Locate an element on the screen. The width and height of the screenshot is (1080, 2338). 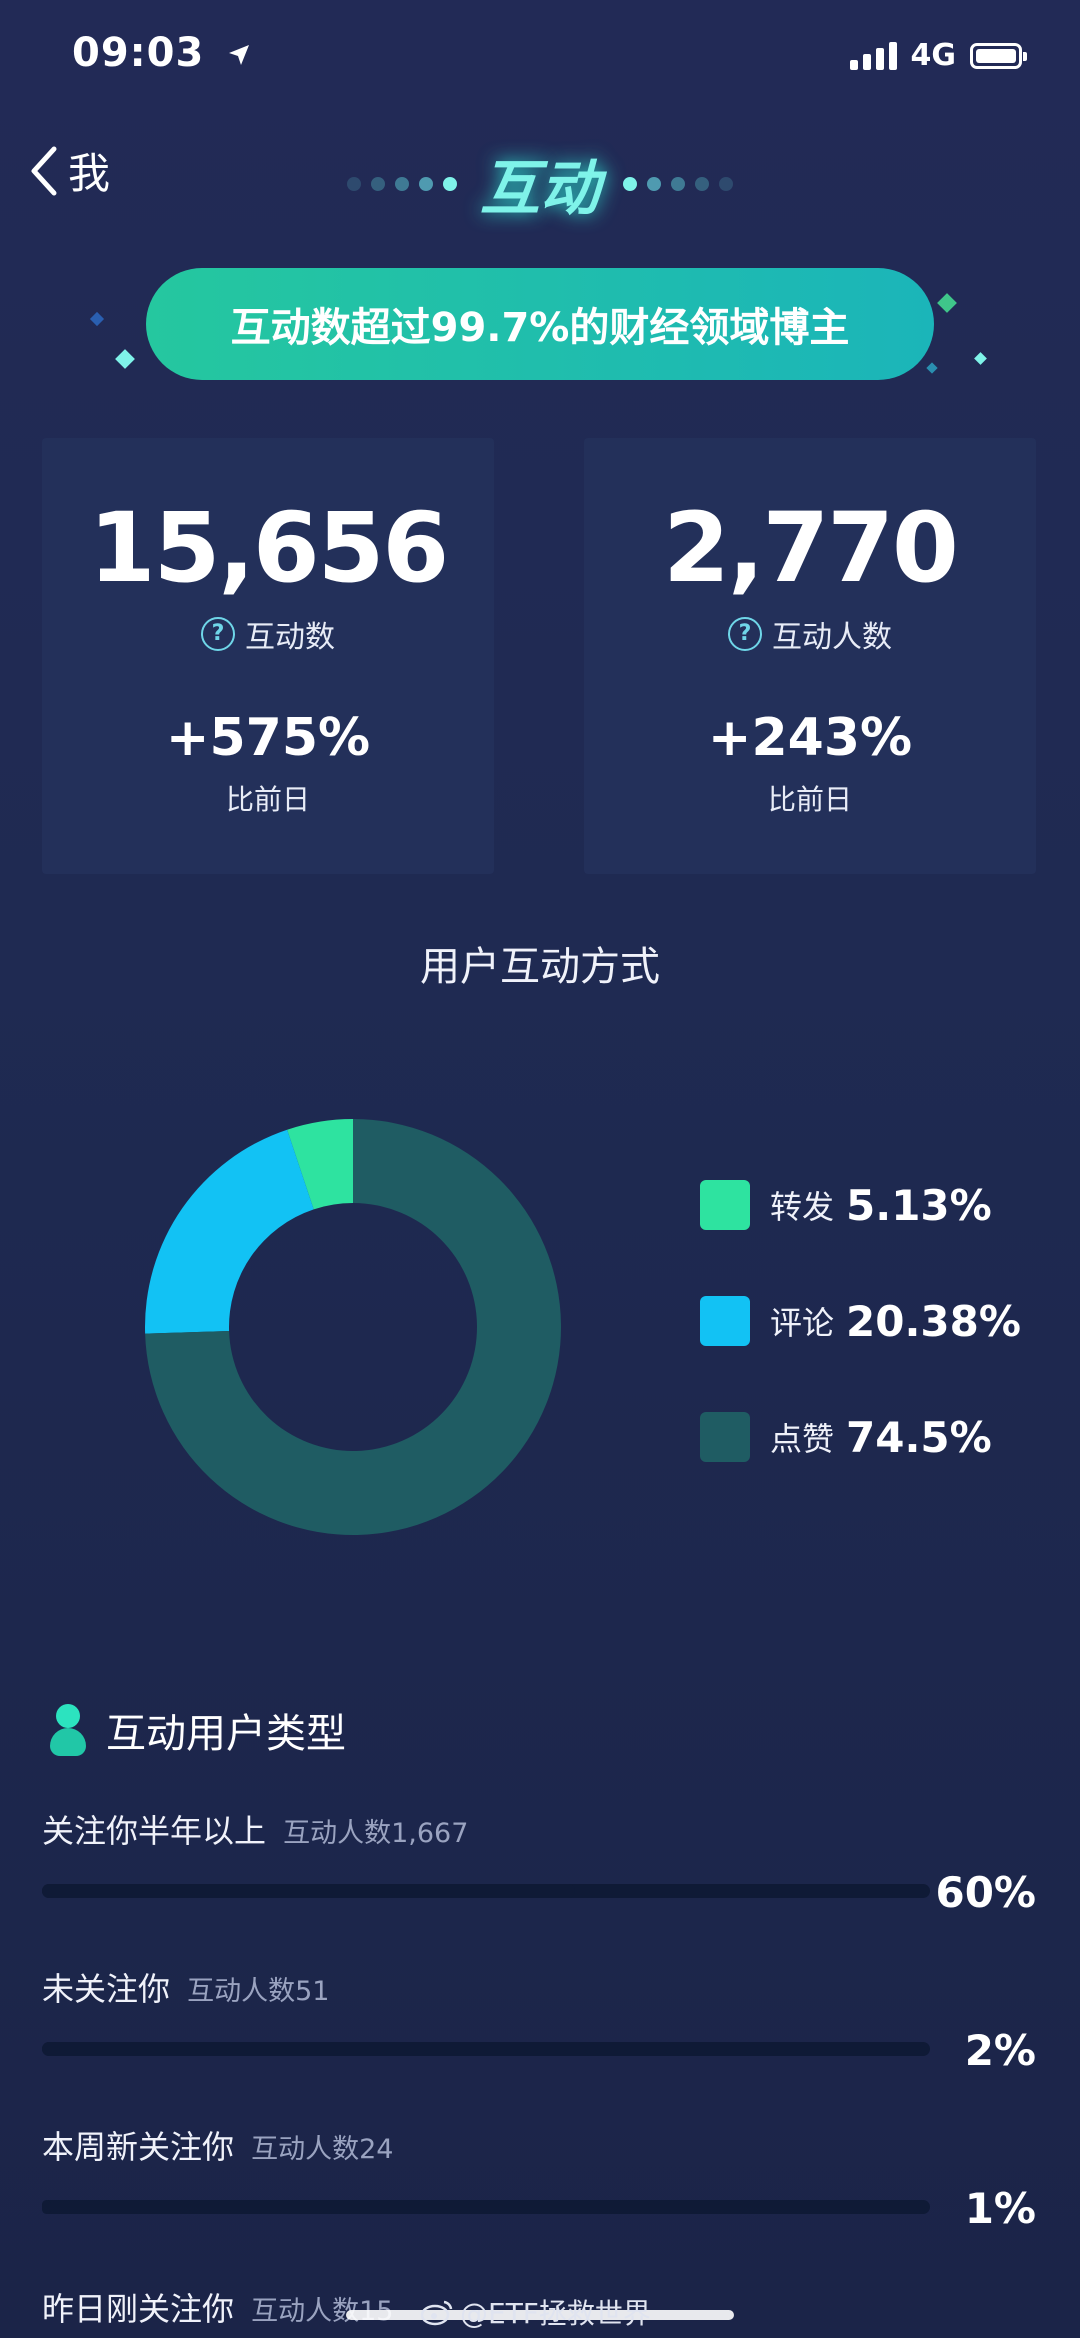
stat-card-interactions: 15,656 ? 互动数 +575% 比前日 is located at coordinates (268, 656).